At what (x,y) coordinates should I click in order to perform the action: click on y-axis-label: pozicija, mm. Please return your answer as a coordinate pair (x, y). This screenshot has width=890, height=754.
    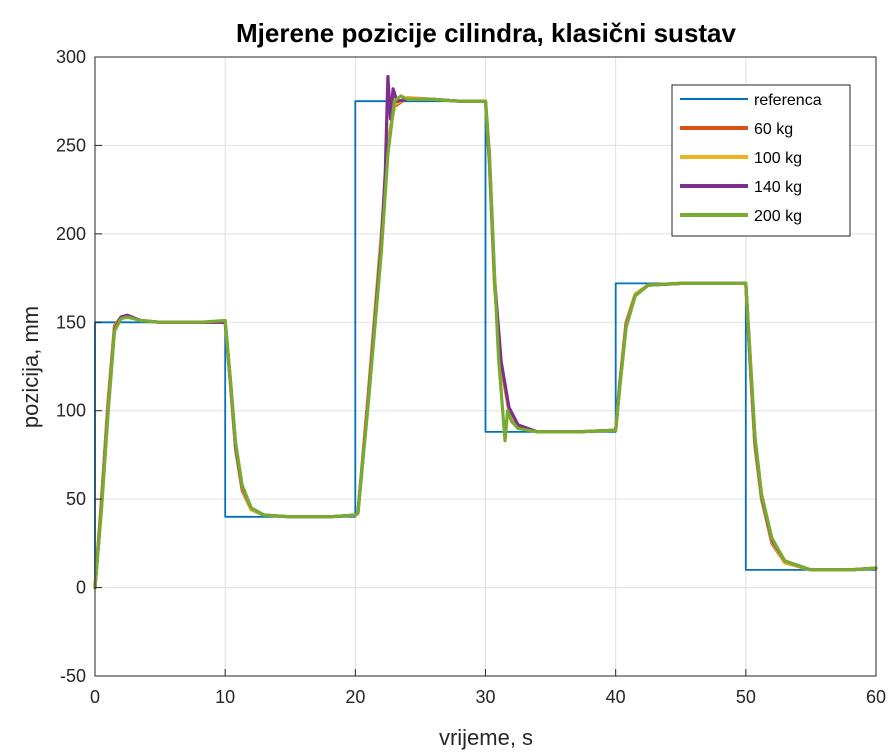
    Looking at the image, I should click on (30, 367).